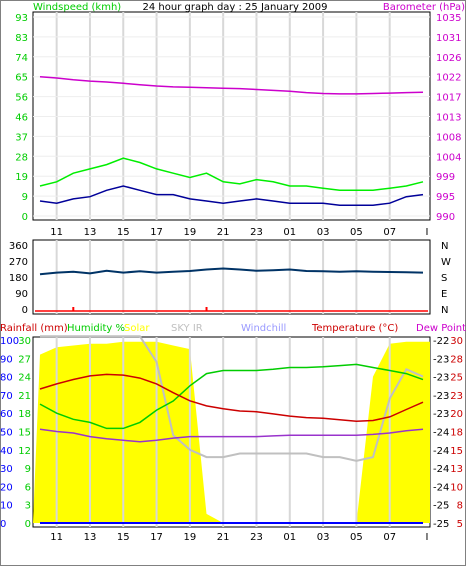  What do you see at coordinates (21, 18) in the screenshot?
I see `wind-tick-label-93: 93` at bounding box center [21, 18].